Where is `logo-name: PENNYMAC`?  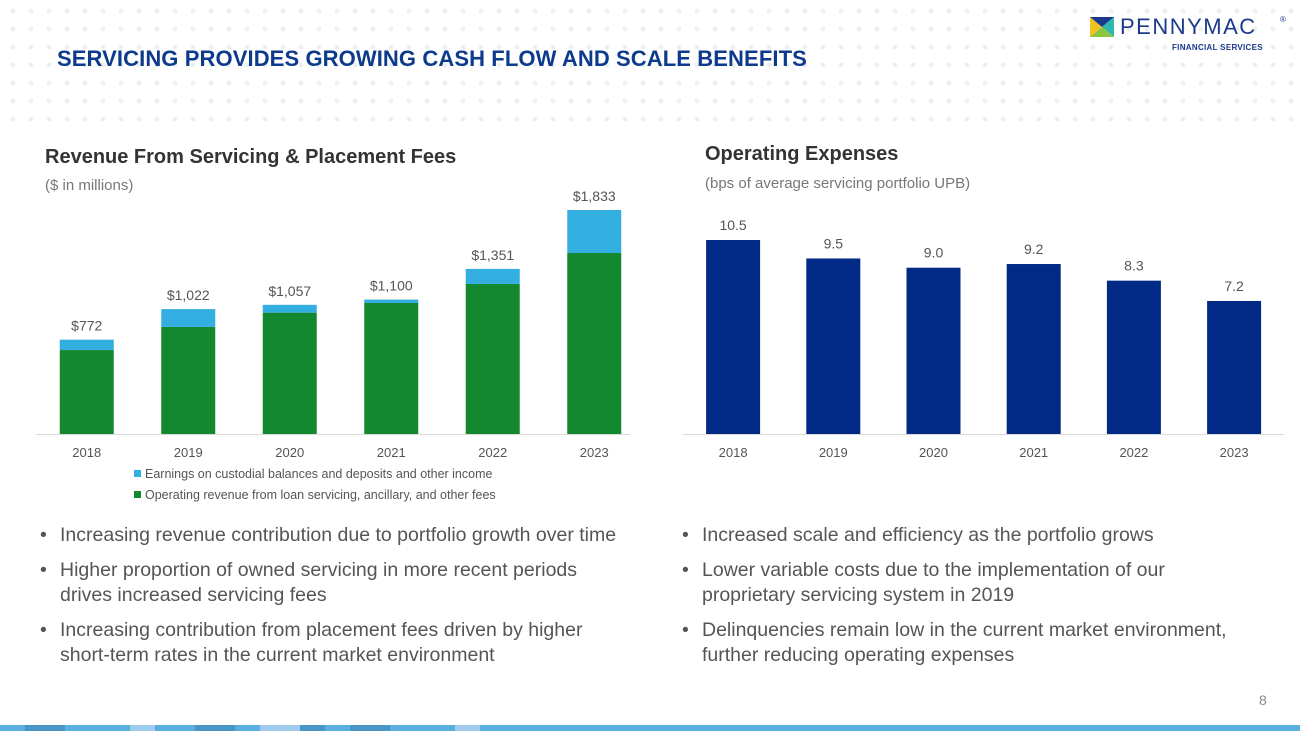 logo-name: PENNYMAC is located at coordinates (1188, 26).